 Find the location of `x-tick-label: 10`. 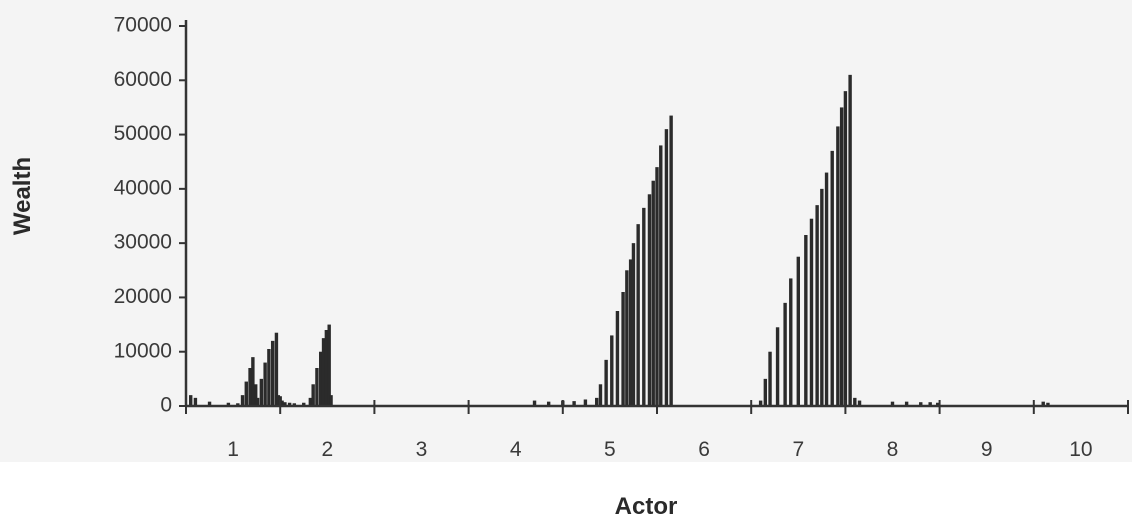

x-tick-label: 10 is located at coordinates (1080, 449).